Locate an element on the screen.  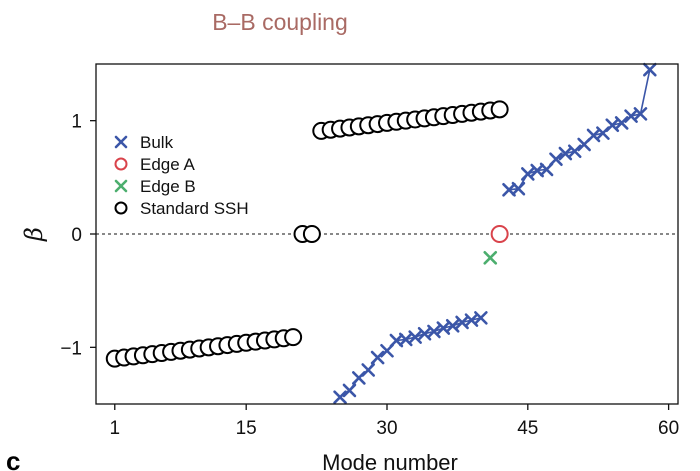
legend-symbol-edge-b is located at coordinates (121, 186).